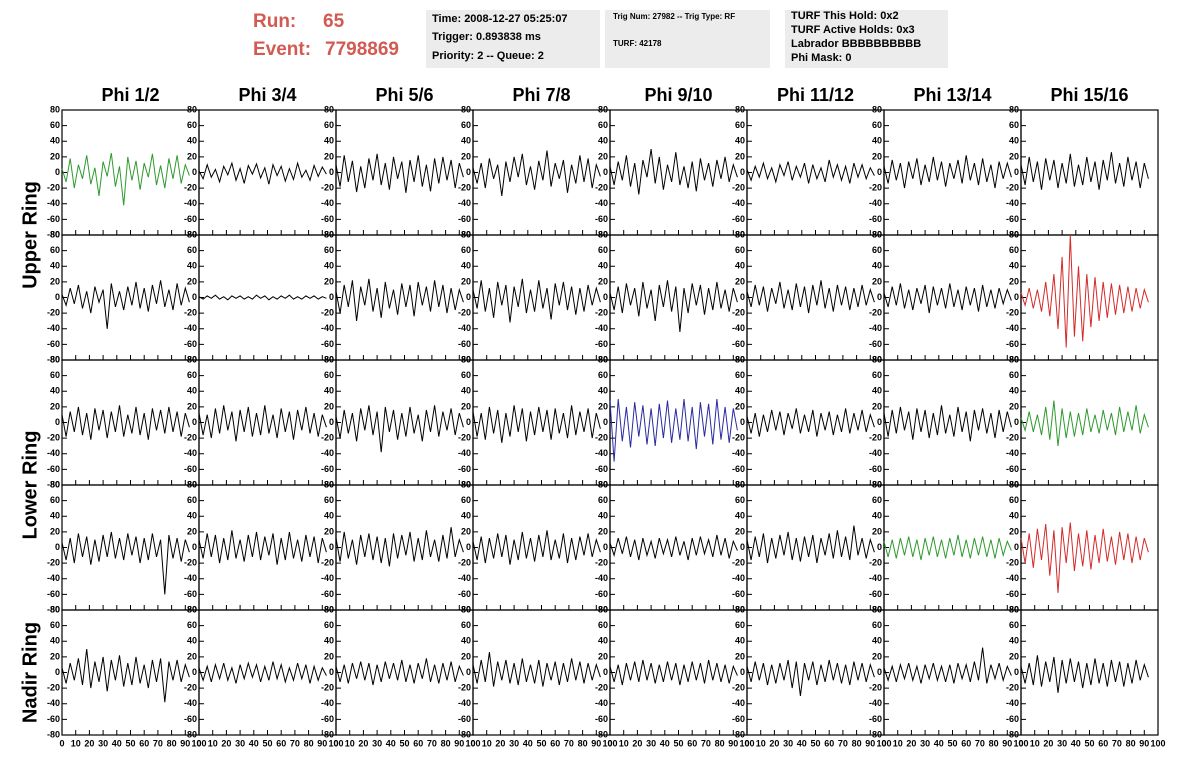  I want to click on x-tick-label: 80, so click(994, 743).